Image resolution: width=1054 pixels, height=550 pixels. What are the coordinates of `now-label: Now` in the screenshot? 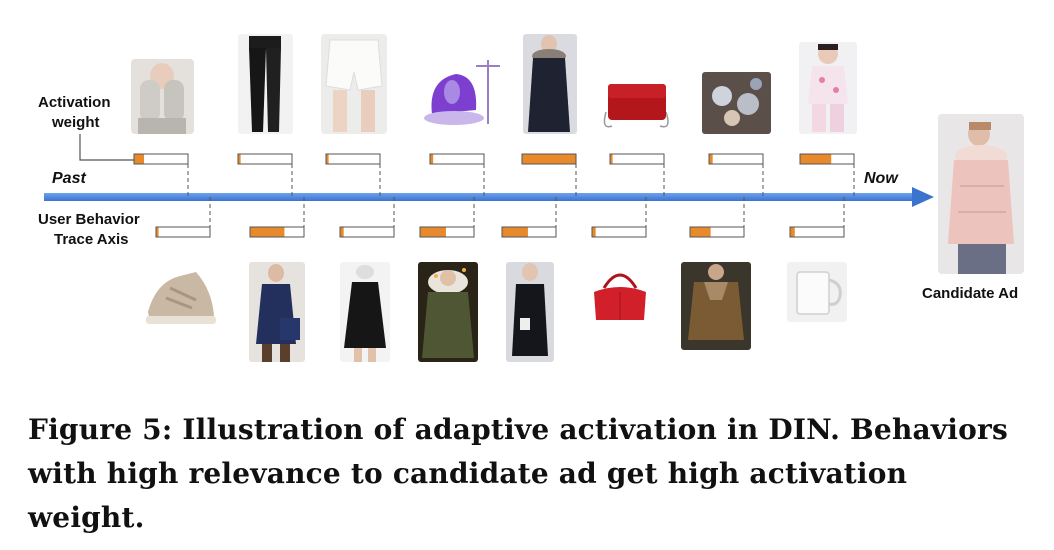 It's located at (881, 178).